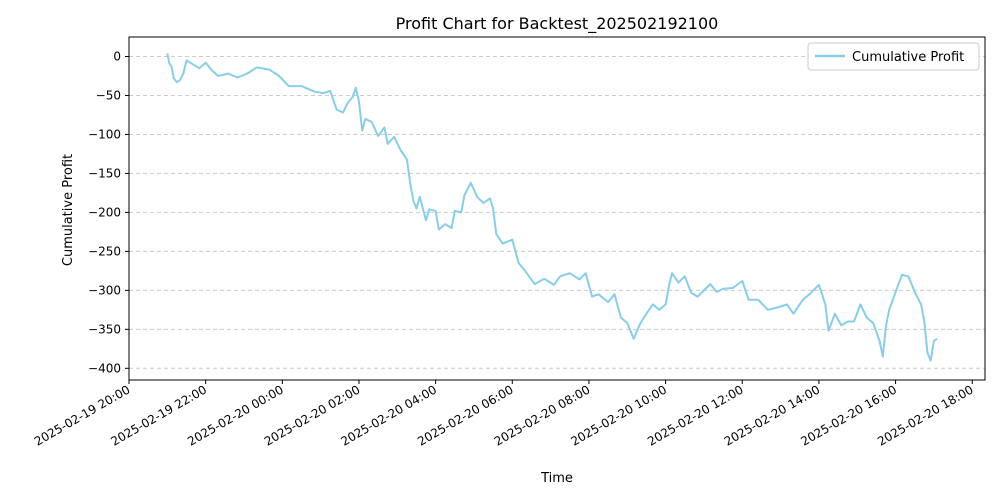  Describe the element at coordinates (104, 329) in the screenshot. I see `y-tick-label: −350` at that location.